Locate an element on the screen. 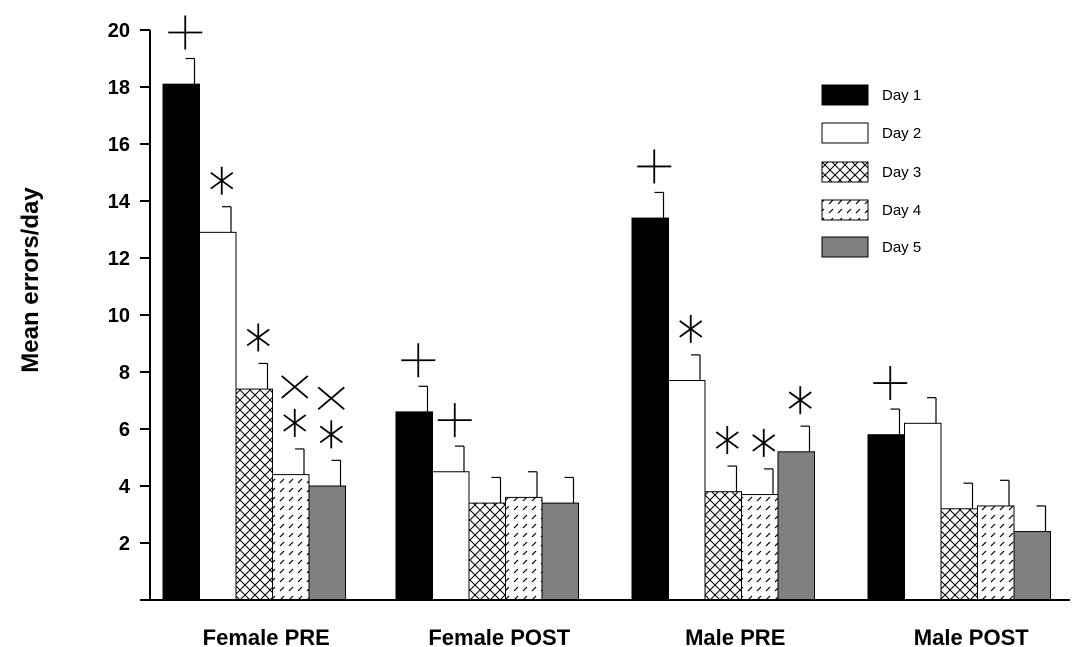 Image resolution: width=1072 pixels, height=647 pixels. x-category-label: Female POST is located at coordinates (499, 636).